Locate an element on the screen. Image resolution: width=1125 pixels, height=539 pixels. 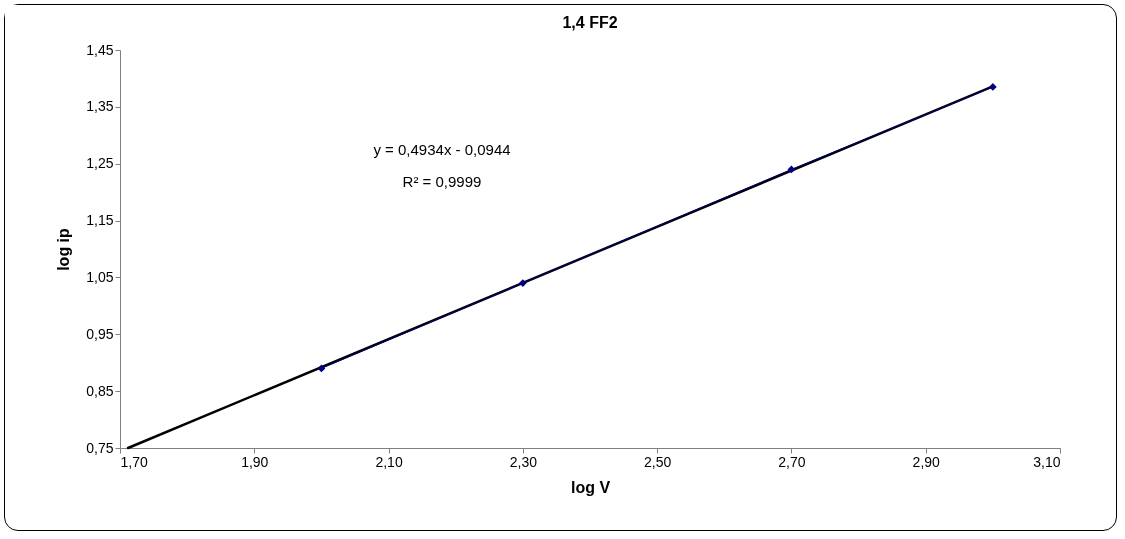
chart-title: 1,4 FF2 is located at coordinates (590, 22).